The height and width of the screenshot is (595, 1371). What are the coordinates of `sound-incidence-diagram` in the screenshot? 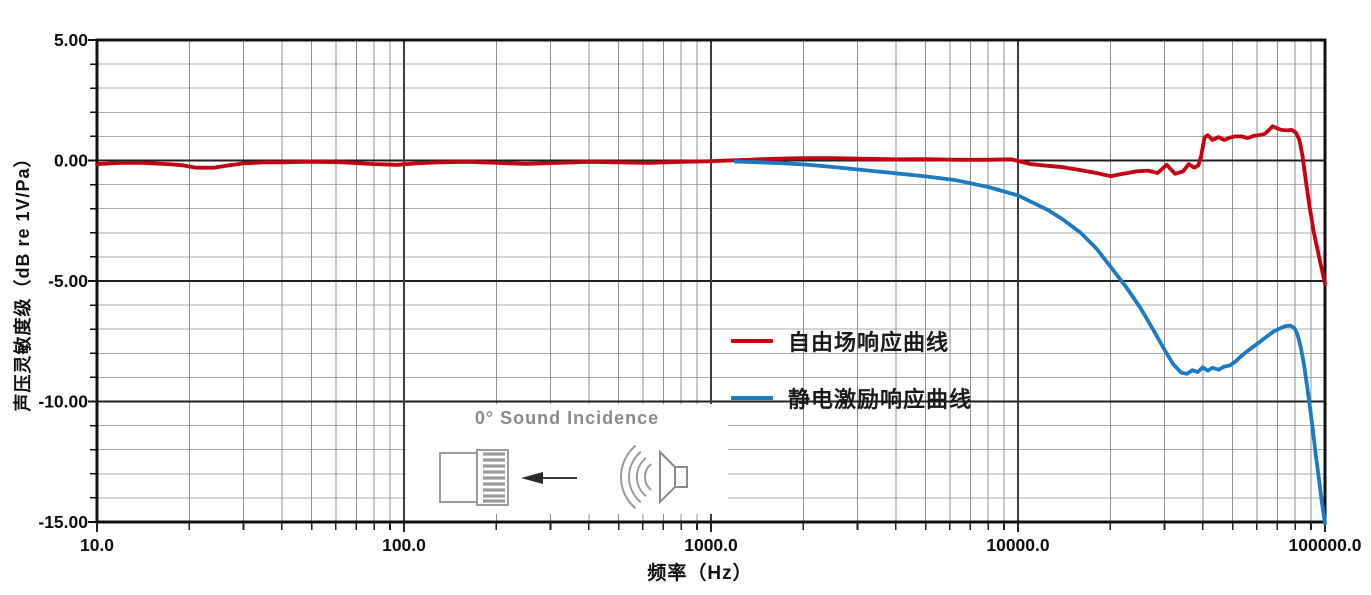 It's located at (563, 477).